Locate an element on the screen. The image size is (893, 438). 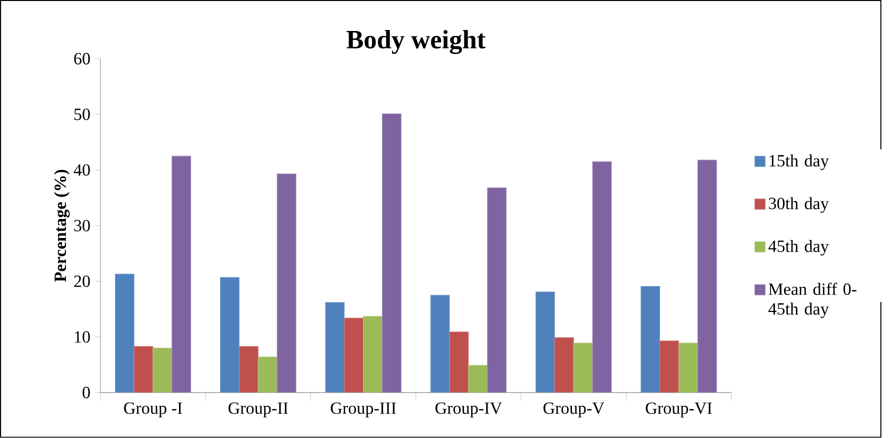
legend-label: 45th day is located at coordinates (798, 248).